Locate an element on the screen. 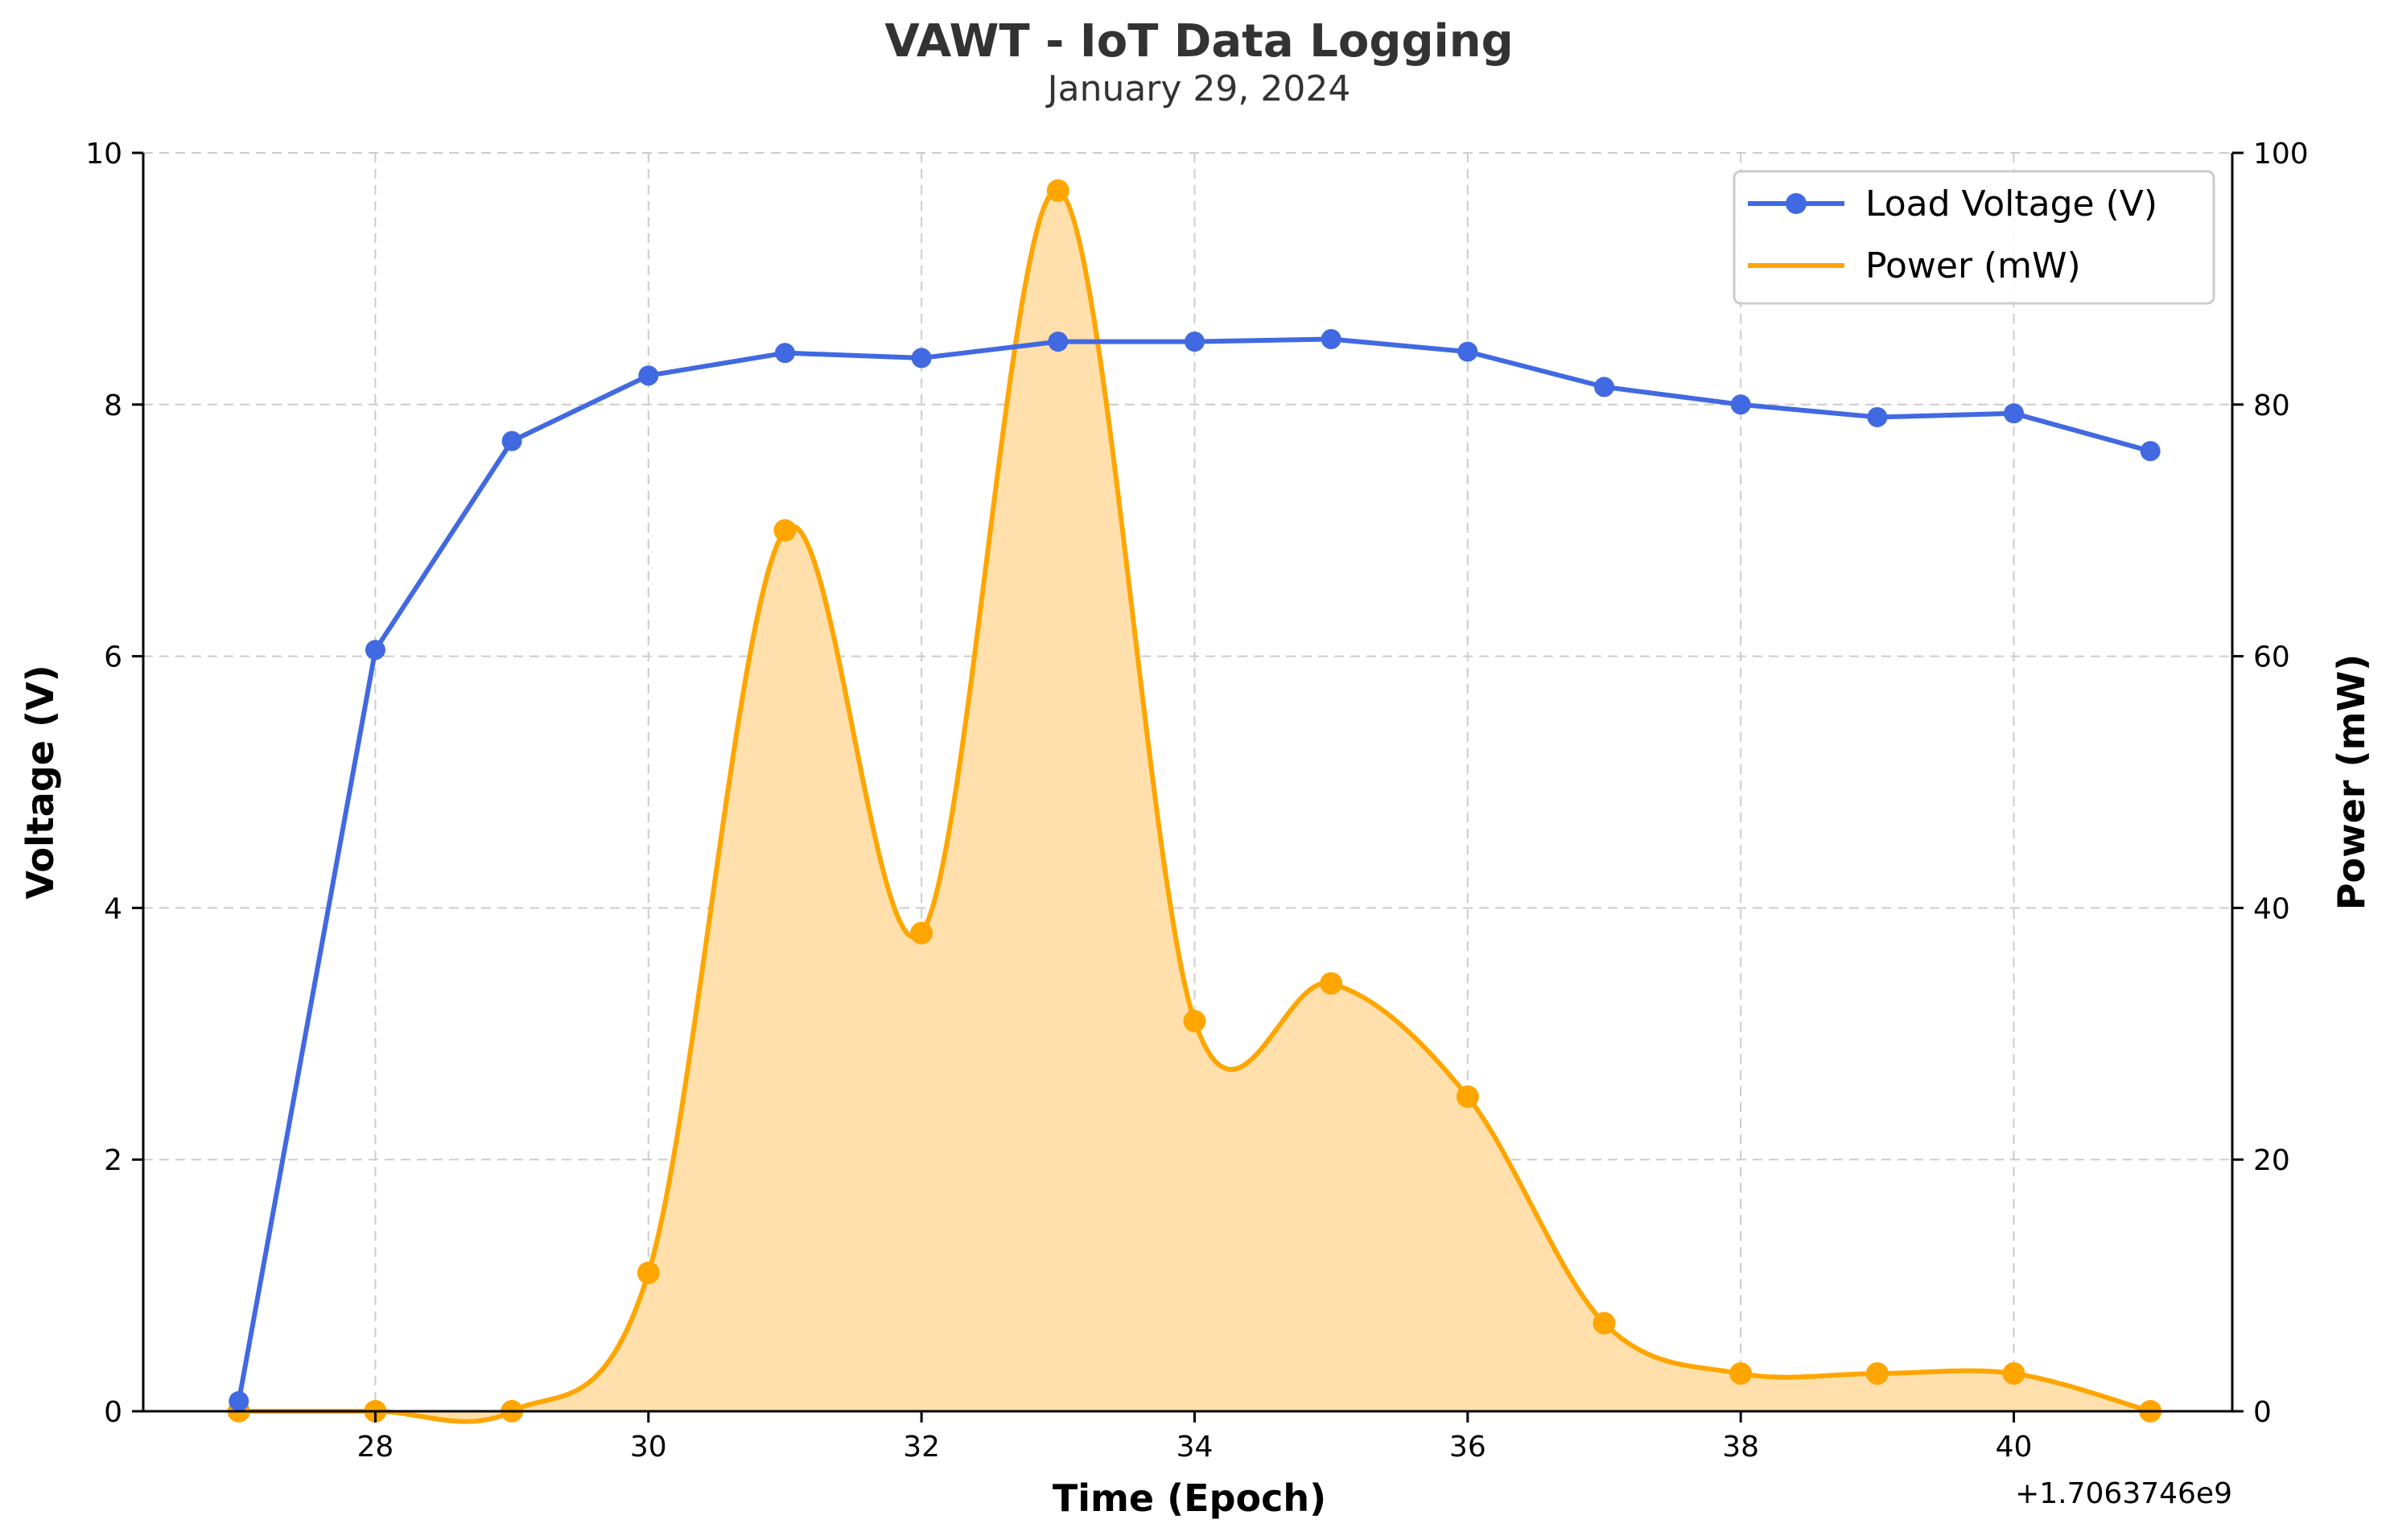  x-tick-label: 38 is located at coordinates (1740, 1447).